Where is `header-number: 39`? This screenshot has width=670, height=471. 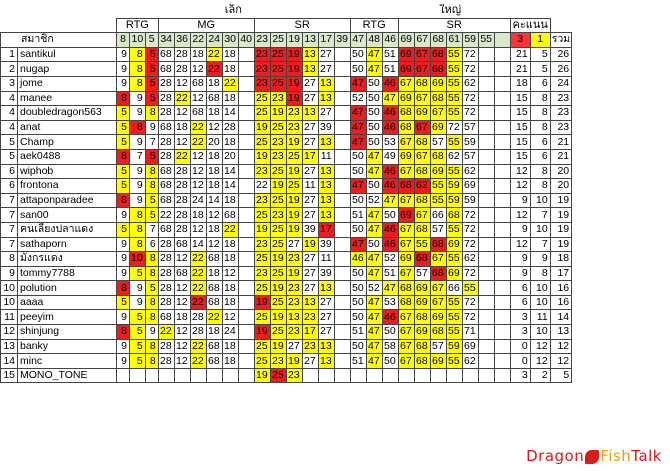
header-number: 39 is located at coordinates (342, 40).